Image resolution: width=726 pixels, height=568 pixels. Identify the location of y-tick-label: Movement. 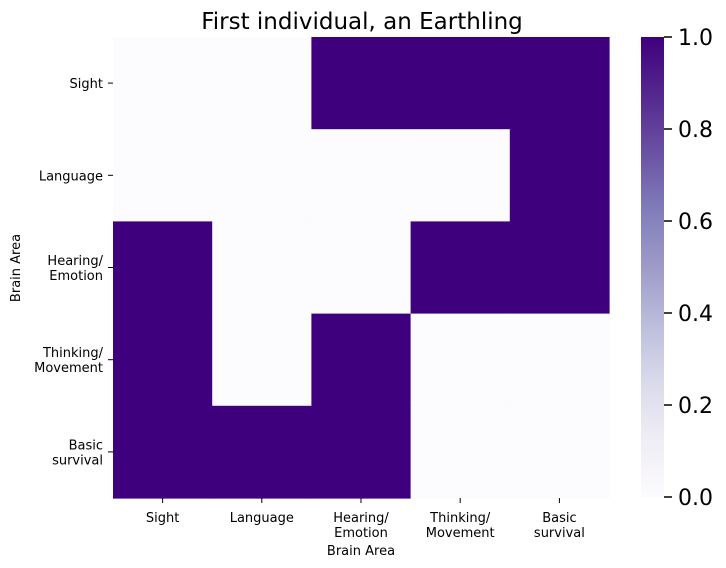
(68, 368).